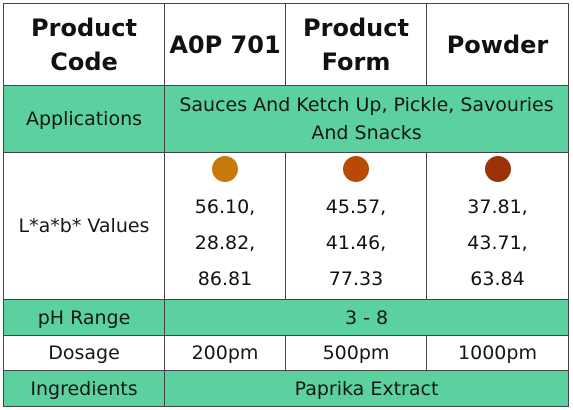 The image size is (573, 410). What do you see at coordinates (366, 317) in the screenshot?
I see `ph-range-value: 3 - 8` at bounding box center [366, 317].